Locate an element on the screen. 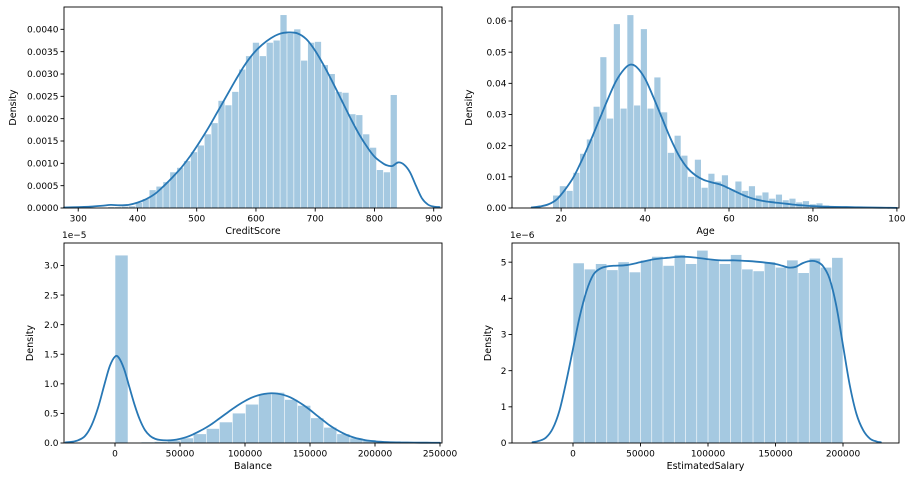 This screenshot has height=484, width=911. x-axis-label: Balance is located at coordinates (253, 466).